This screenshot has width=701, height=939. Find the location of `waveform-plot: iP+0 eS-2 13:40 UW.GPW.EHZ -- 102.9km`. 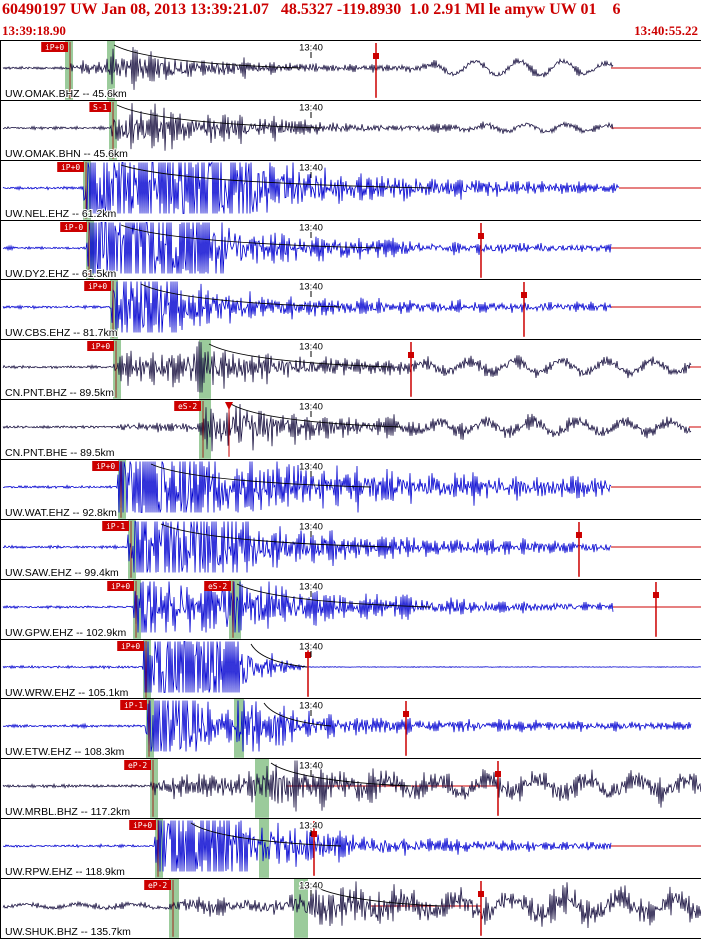

waveform-plot: iP+0 eS-2 13:40 UW.GPW.EHZ -- 102.9km is located at coordinates (351, 609).